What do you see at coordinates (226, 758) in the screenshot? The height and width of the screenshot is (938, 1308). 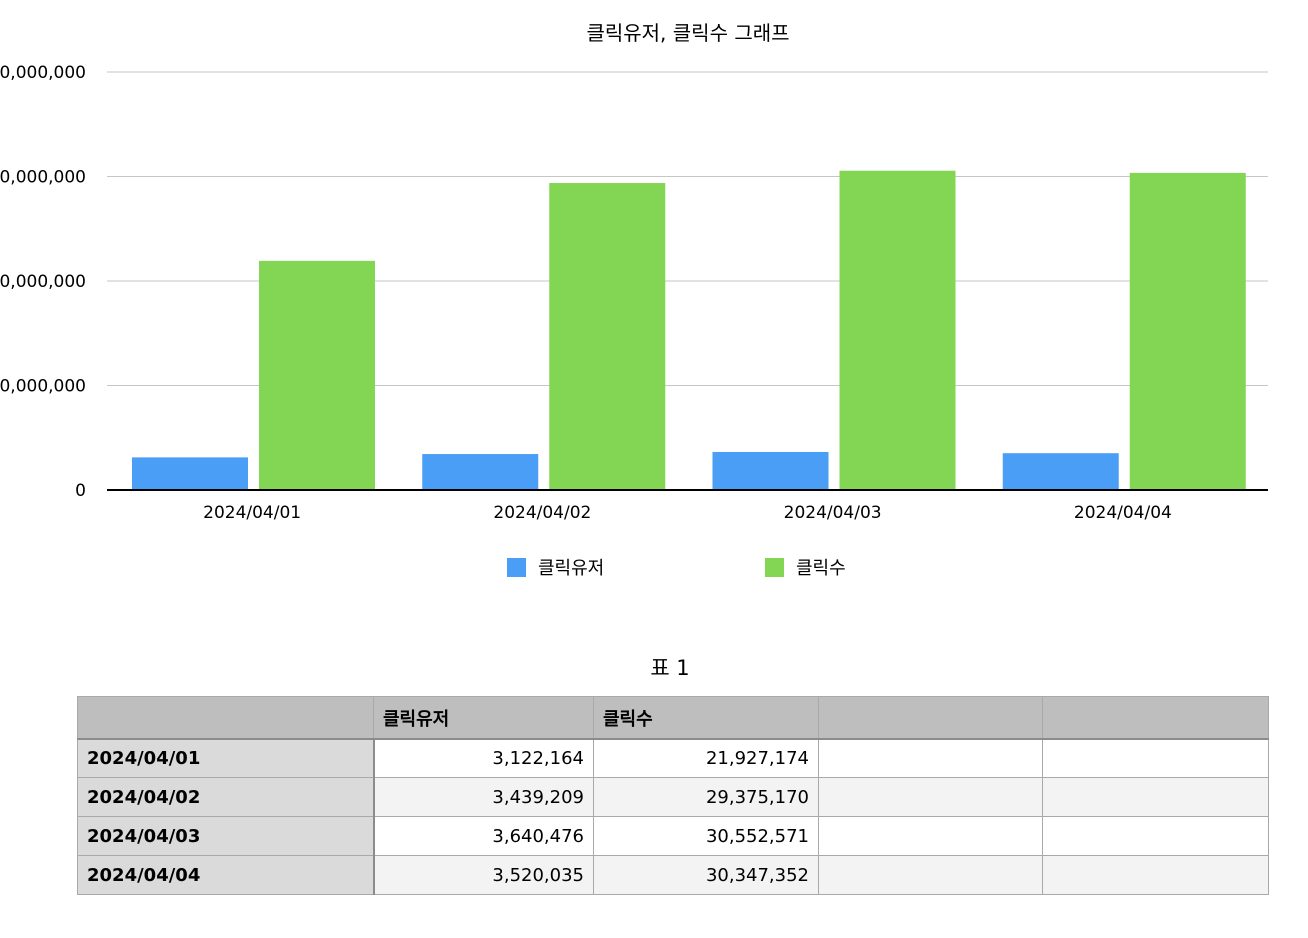 I see `row-label: 2024/04/01` at bounding box center [226, 758].